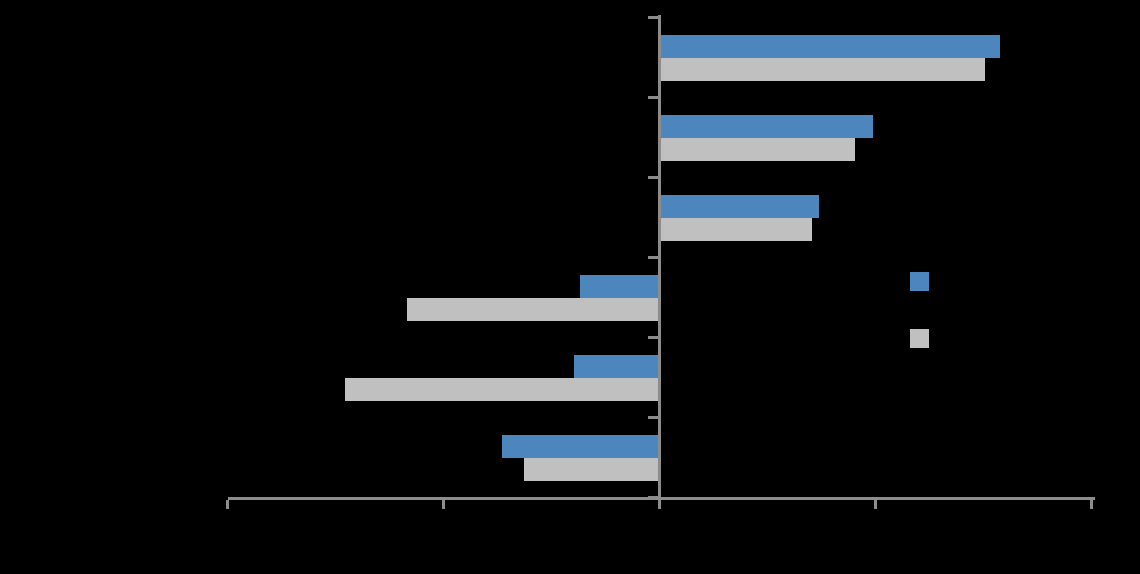 This screenshot has height=574, width=1140. What do you see at coordinates (919, 281) in the screenshot?
I see `legend-swatch-series1` at bounding box center [919, 281].